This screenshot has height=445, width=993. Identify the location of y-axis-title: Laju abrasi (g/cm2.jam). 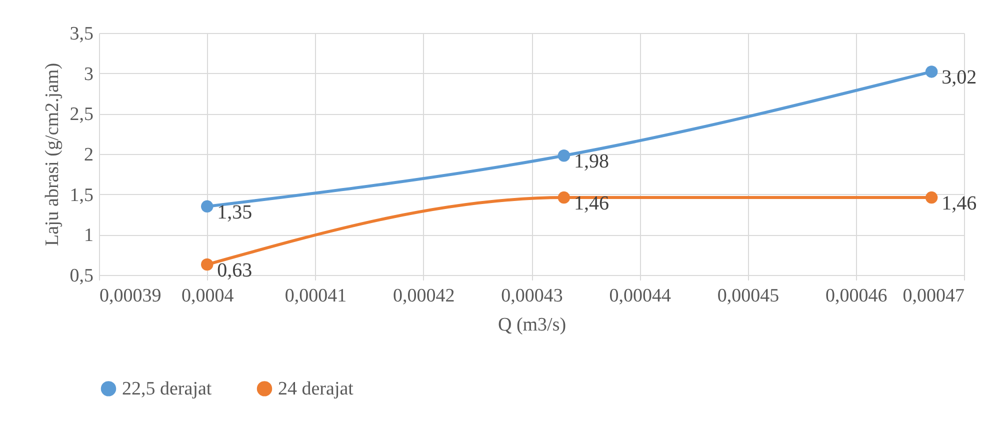
(52, 154).